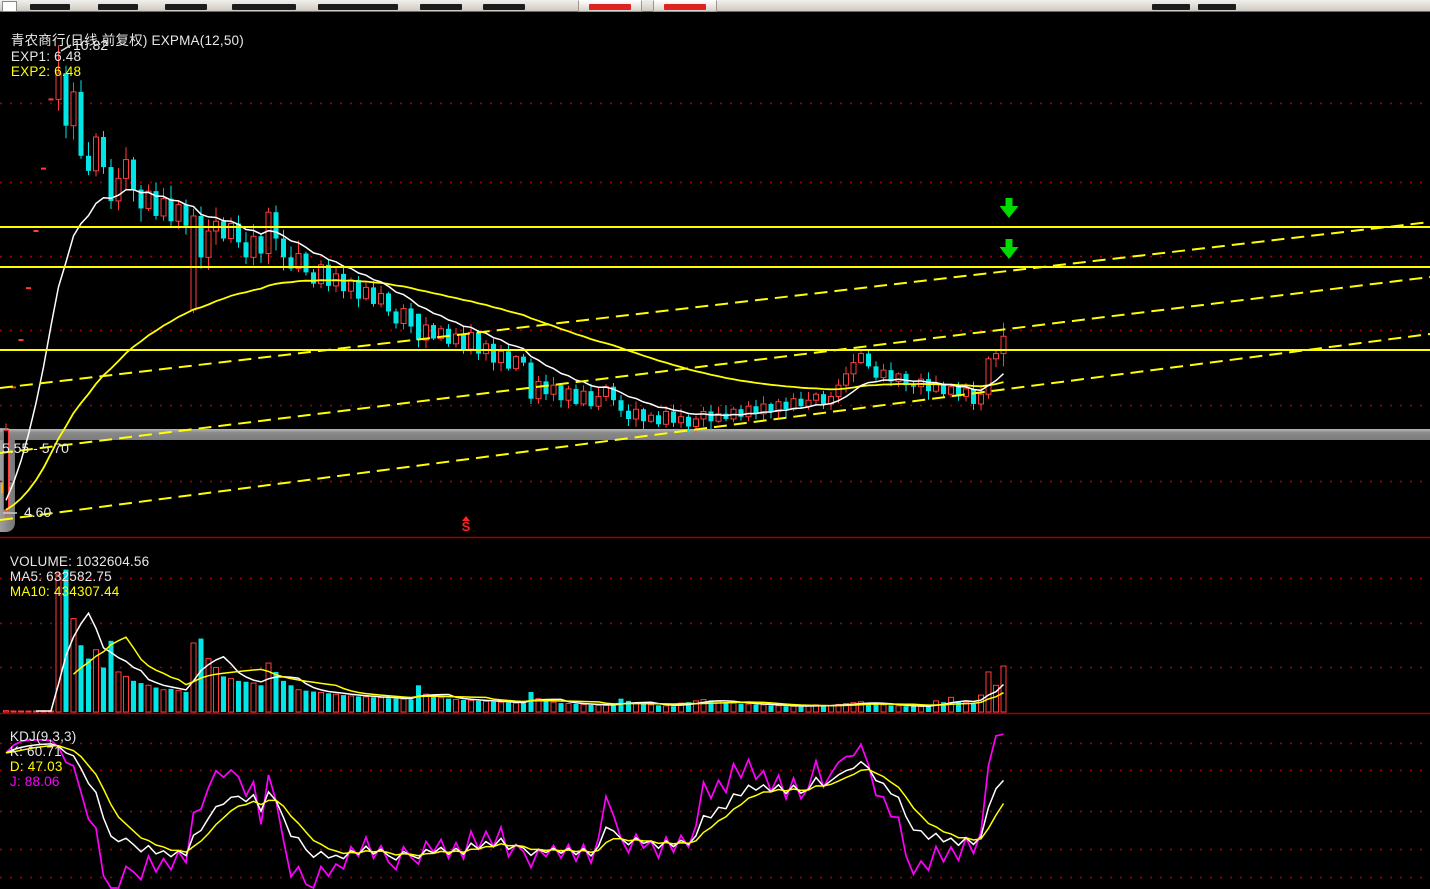  I want to click on issue-range-label: 5.55 - 5.70, so click(35, 448).